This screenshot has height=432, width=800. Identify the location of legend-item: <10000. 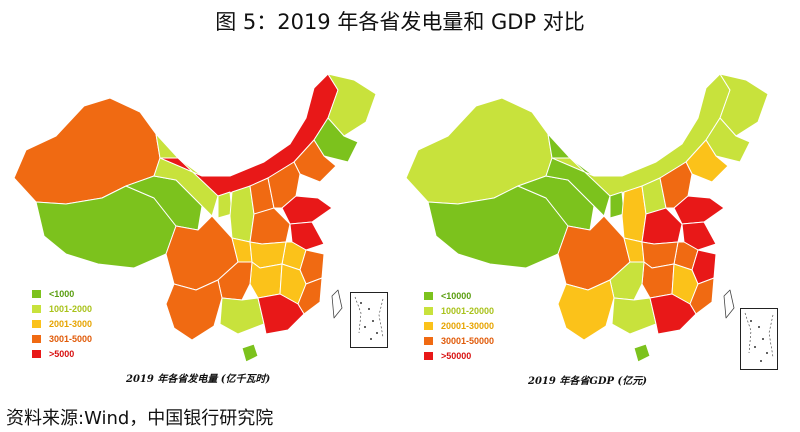
(459, 295).